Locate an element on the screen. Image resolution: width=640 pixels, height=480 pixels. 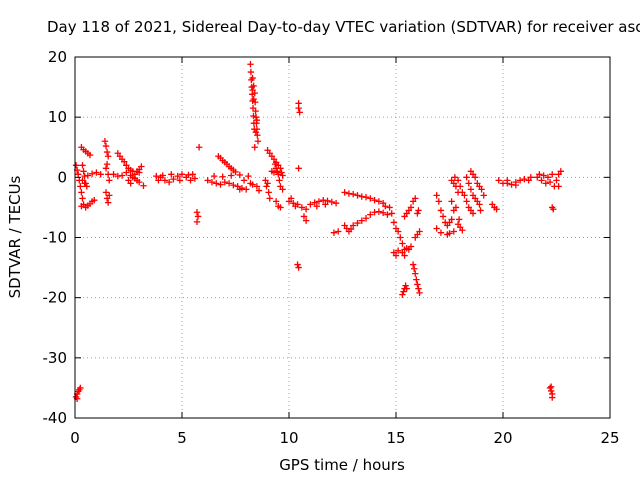
y-tick-label: 0 is located at coordinates (62, 177).